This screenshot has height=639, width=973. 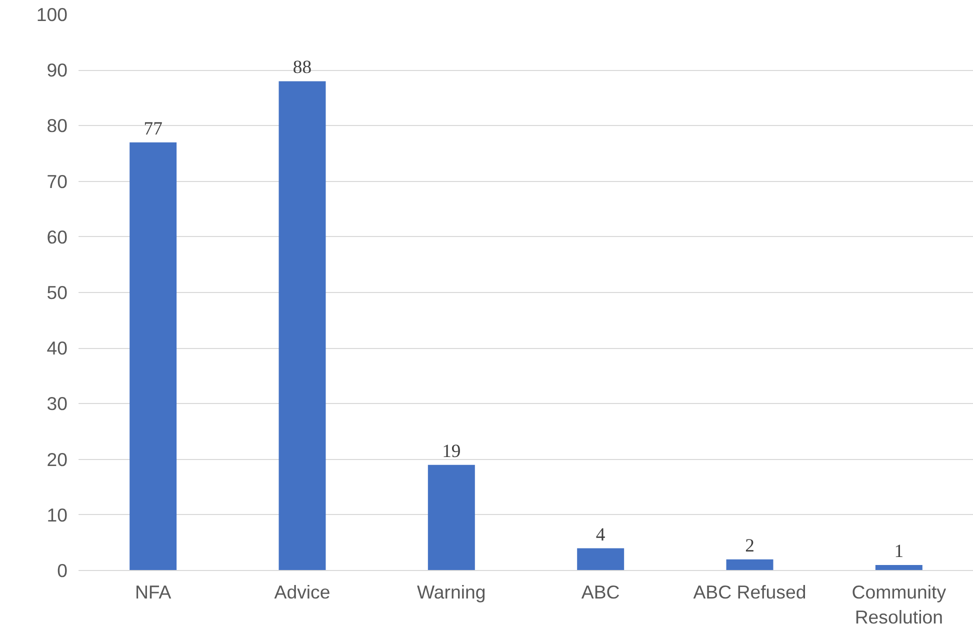 What do you see at coordinates (57, 292) in the screenshot?
I see `y-tick-label: 50` at bounding box center [57, 292].